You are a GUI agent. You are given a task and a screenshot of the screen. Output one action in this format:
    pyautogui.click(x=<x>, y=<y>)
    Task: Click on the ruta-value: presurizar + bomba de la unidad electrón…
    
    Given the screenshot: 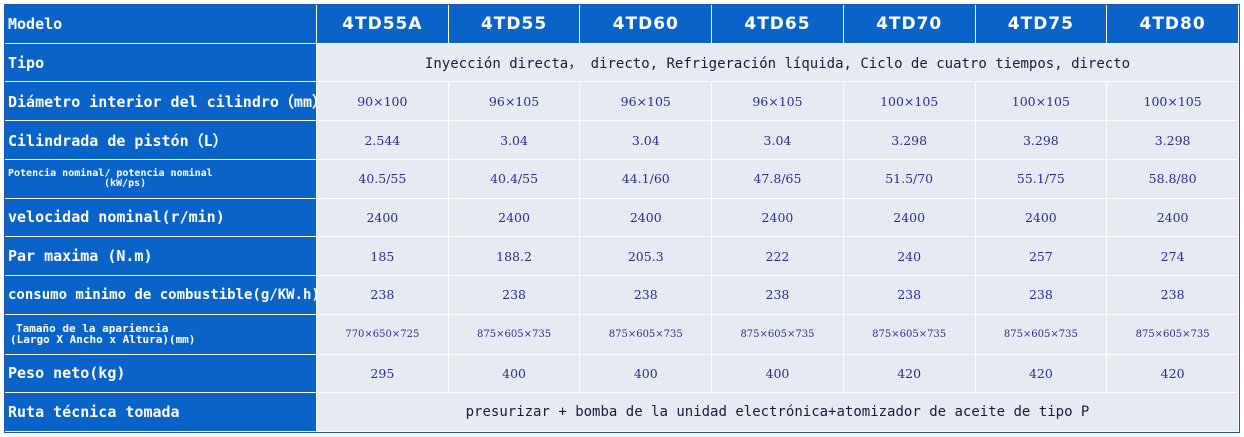 What is the action you would take?
    pyautogui.click(x=778, y=412)
    